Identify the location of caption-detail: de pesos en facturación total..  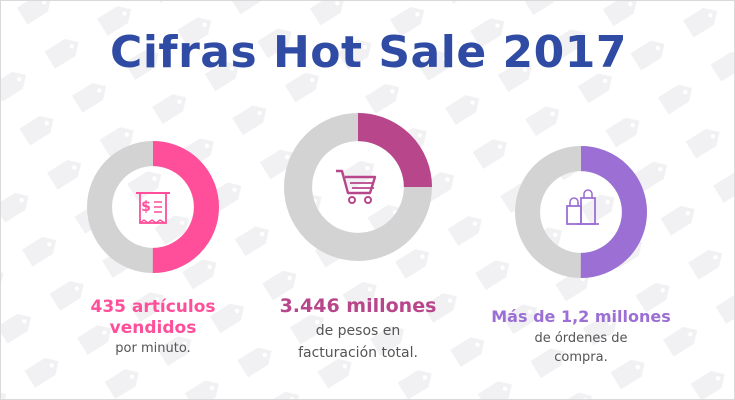
(358, 342).